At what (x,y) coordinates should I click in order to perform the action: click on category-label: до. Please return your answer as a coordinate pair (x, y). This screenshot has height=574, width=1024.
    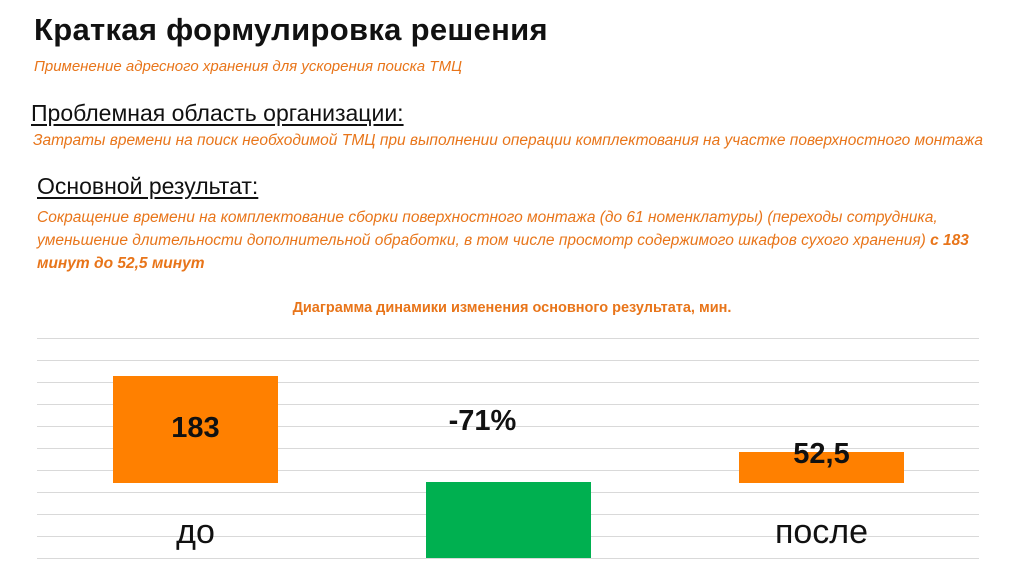
    Looking at the image, I should click on (195, 532).